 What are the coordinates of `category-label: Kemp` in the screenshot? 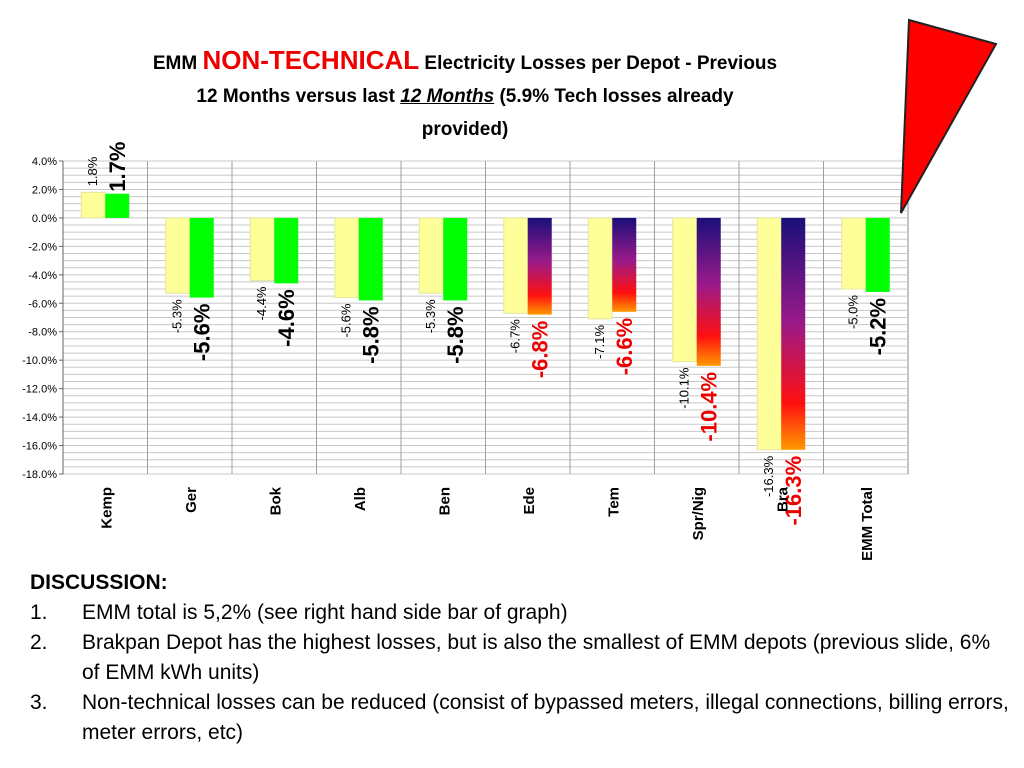 It's located at (106, 508).